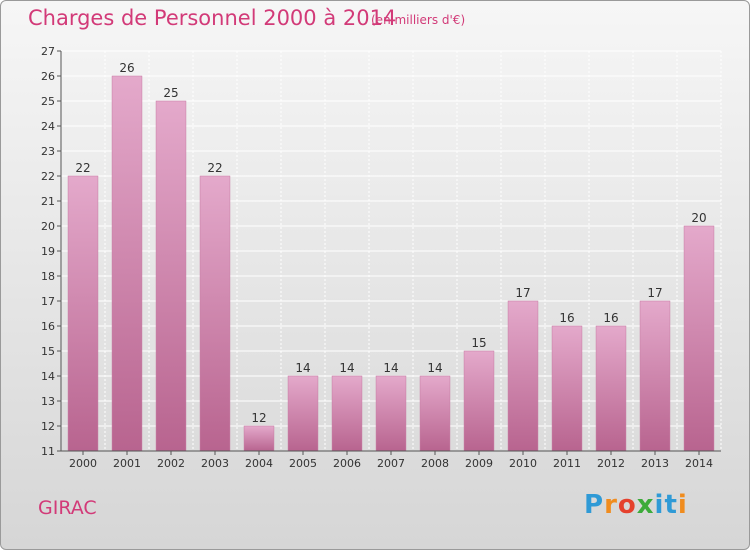 The image size is (750, 550). Describe the element at coordinates (48, 226) in the screenshot. I see `y-tick-label: 20` at that location.